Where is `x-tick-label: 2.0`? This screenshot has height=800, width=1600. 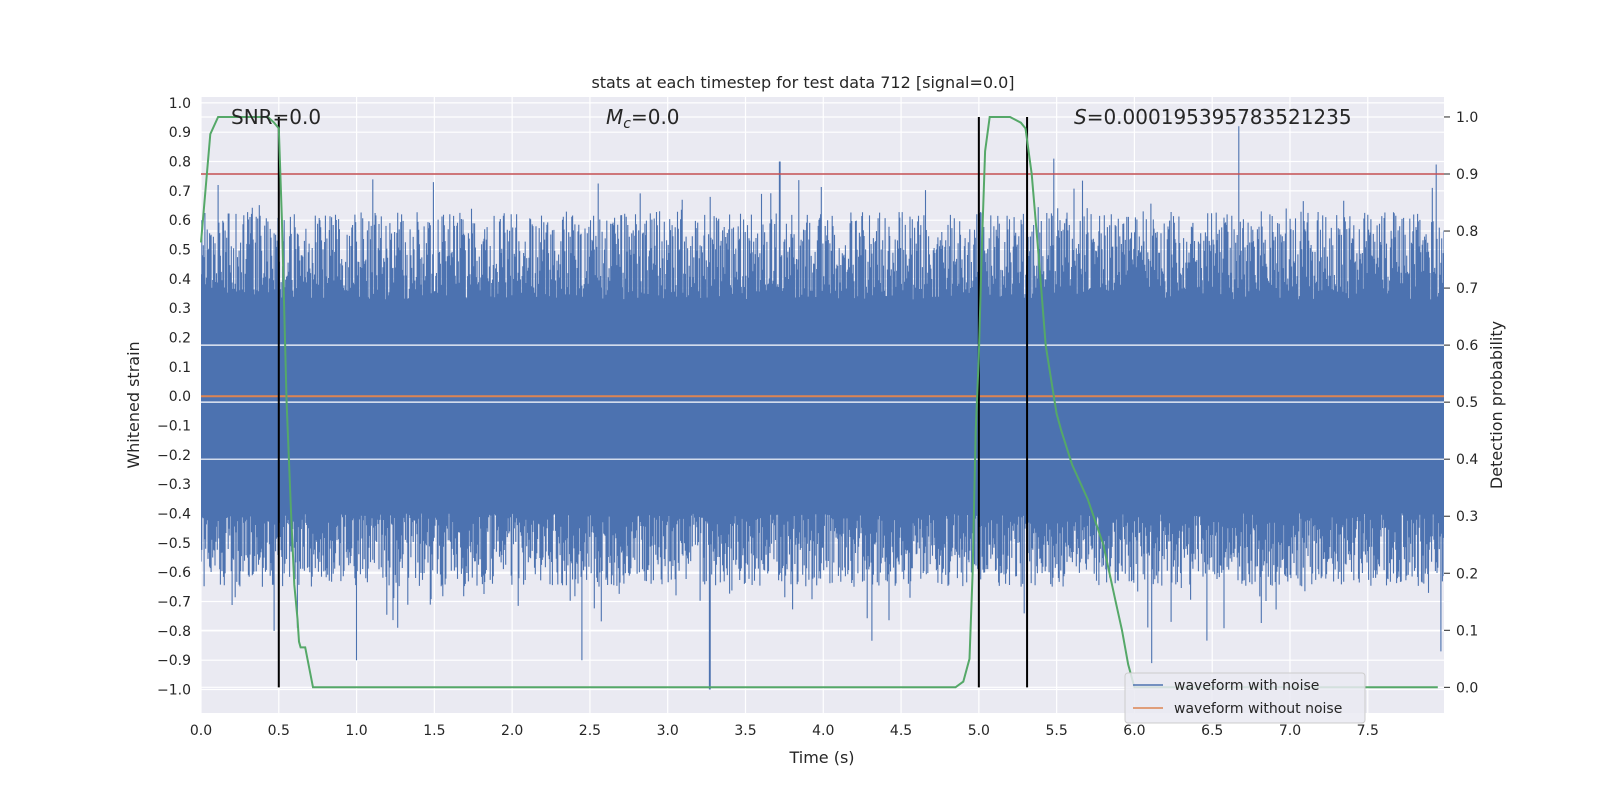 x-tick-label: 2.0 is located at coordinates (512, 731).